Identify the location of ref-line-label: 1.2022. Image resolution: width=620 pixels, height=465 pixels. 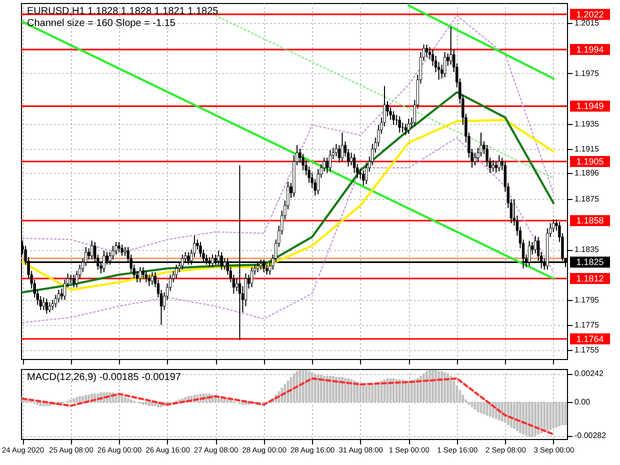
(590, 14).